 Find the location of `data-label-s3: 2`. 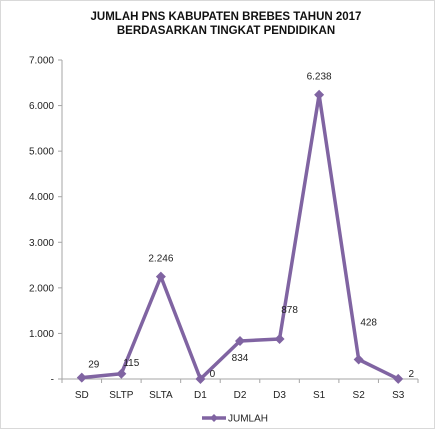

data-label-s3: 2 is located at coordinates (411, 374).